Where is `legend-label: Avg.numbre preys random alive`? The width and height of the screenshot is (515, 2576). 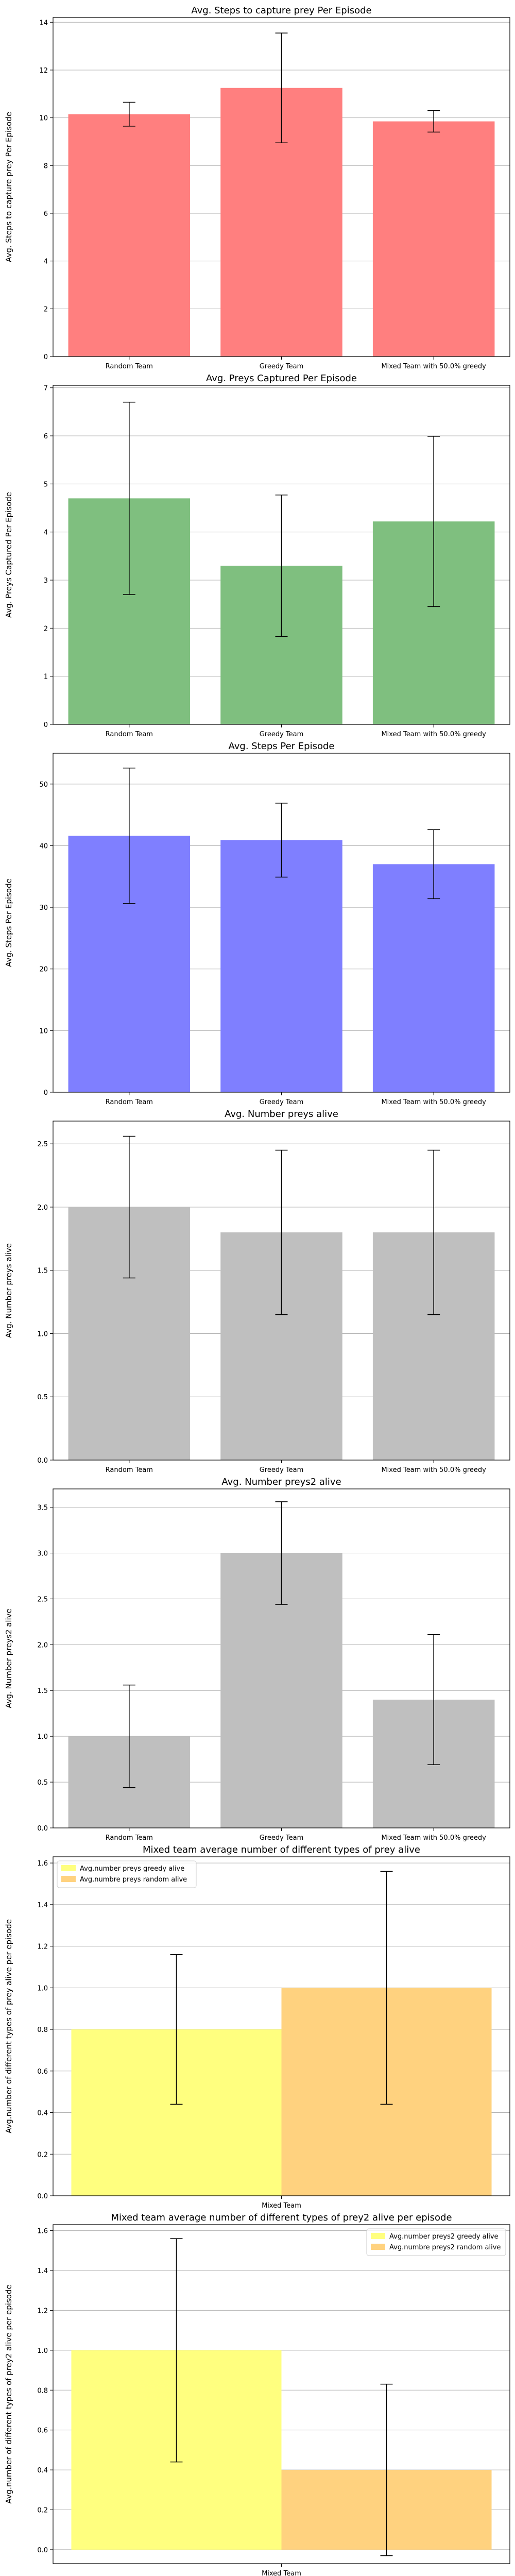 legend-label: Avg.numbre preys random alive is located at coordinates (133, 1880).